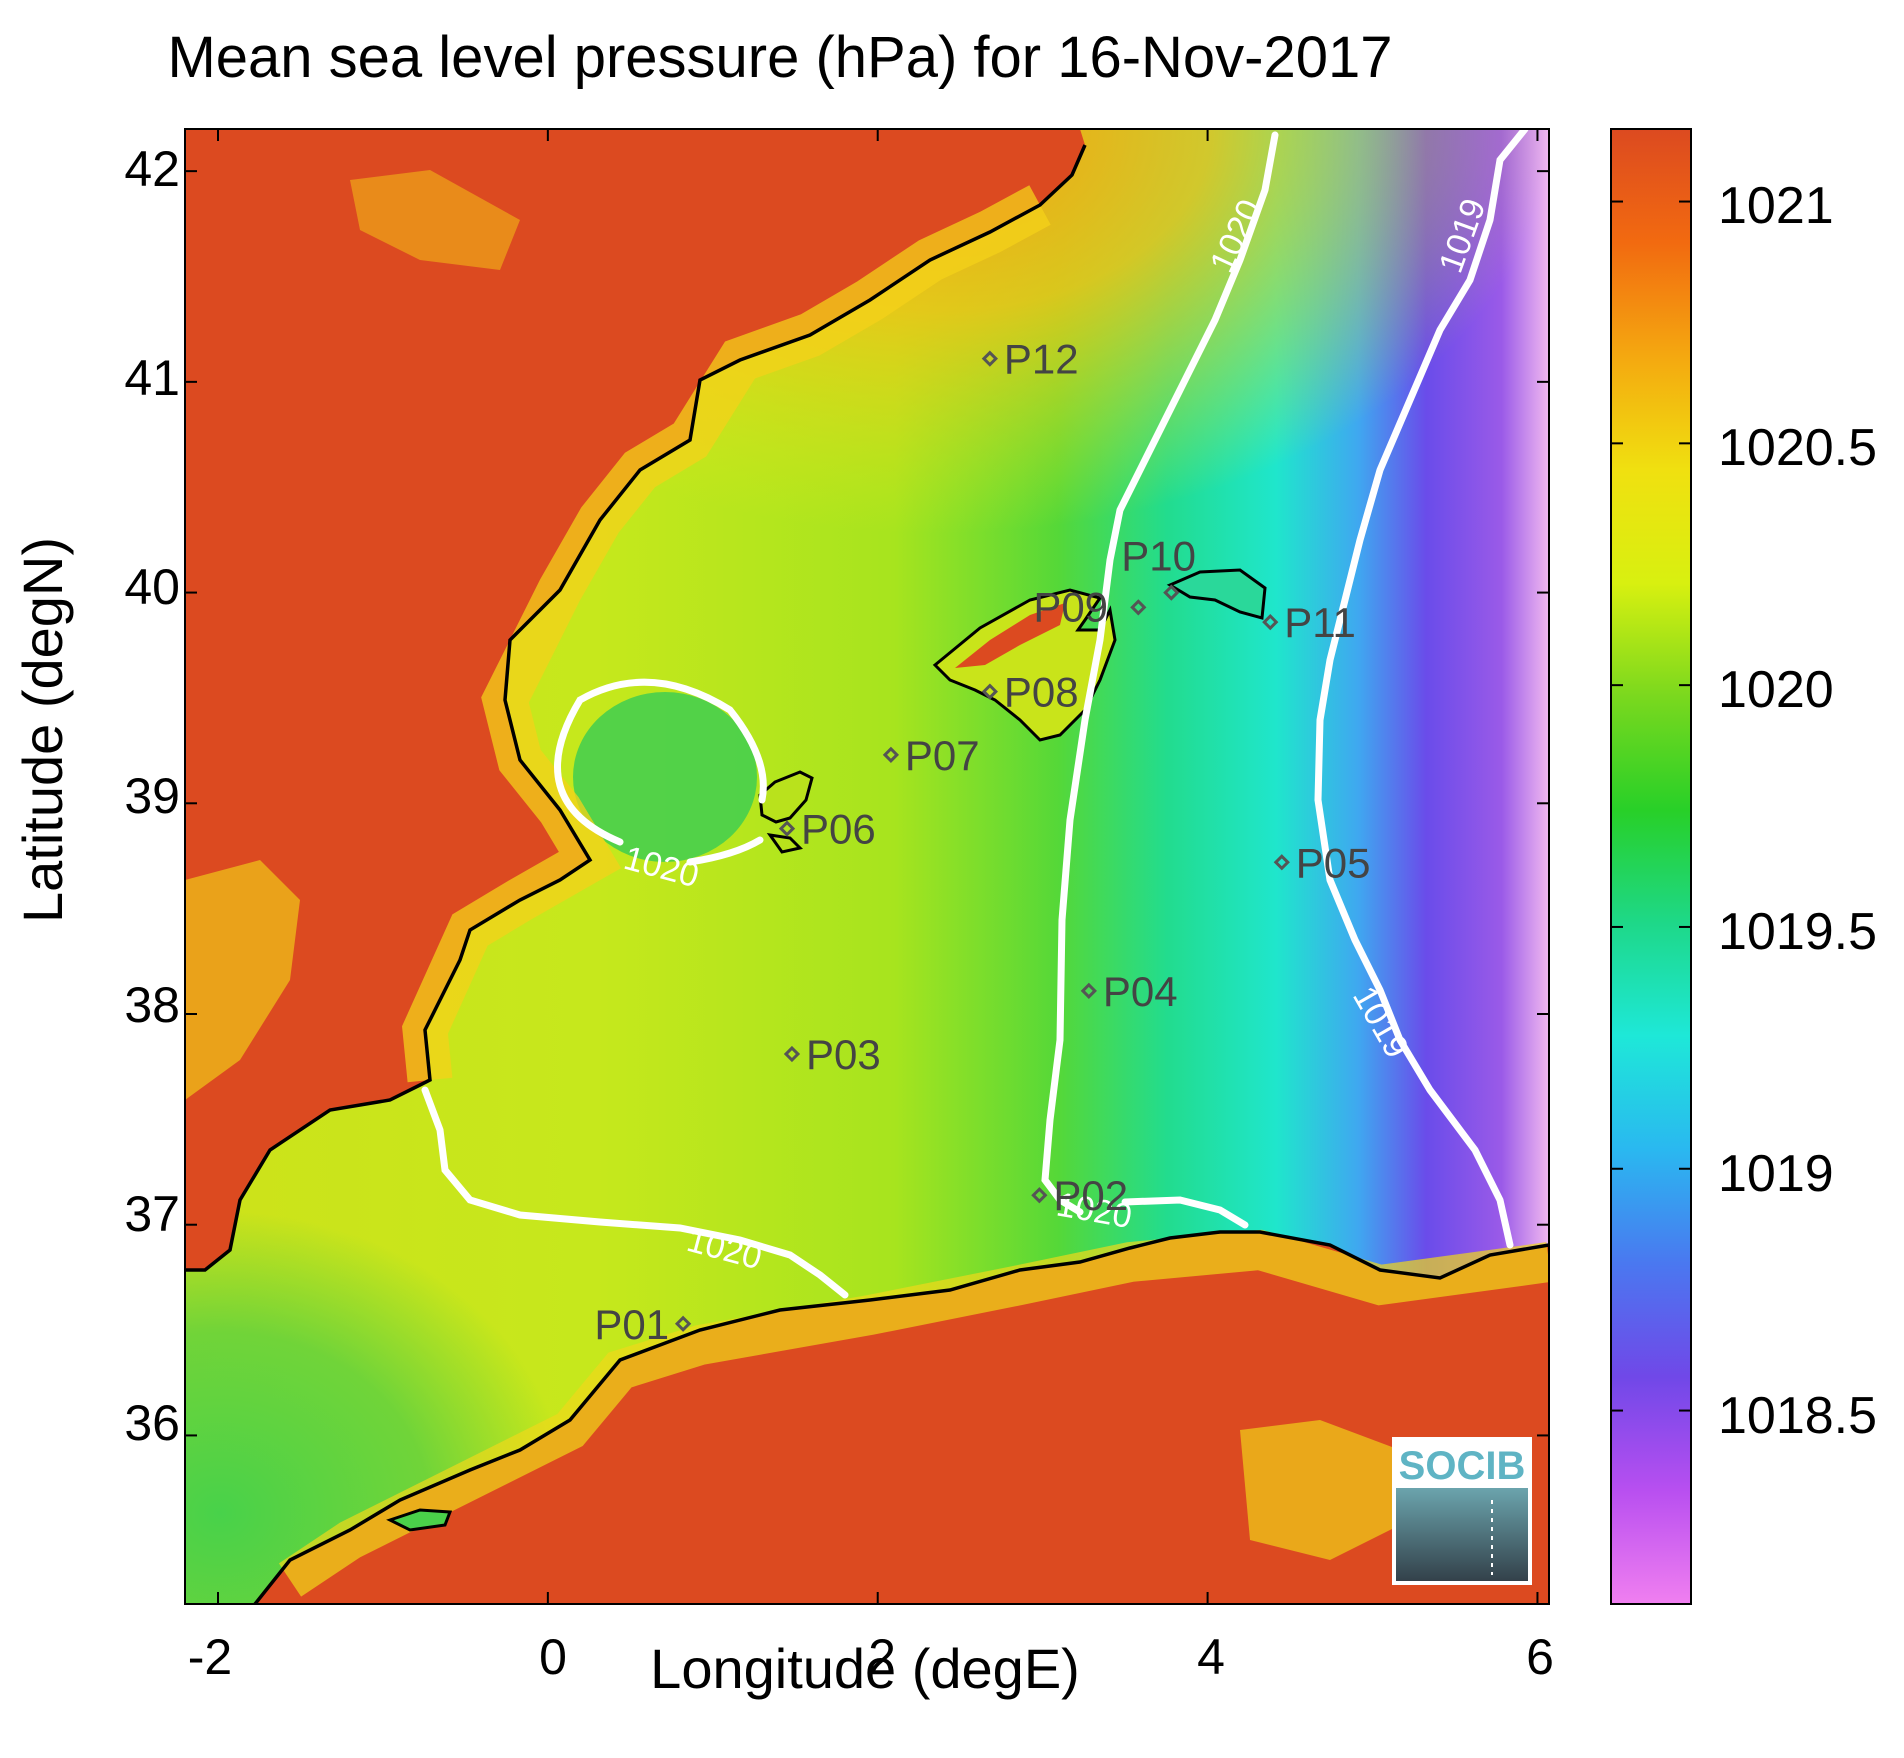 This screenshot has height=1758, width=1904. Describe the element at coordinates (942, 755) in the screenshot. I see `station-label: P07` at that location.